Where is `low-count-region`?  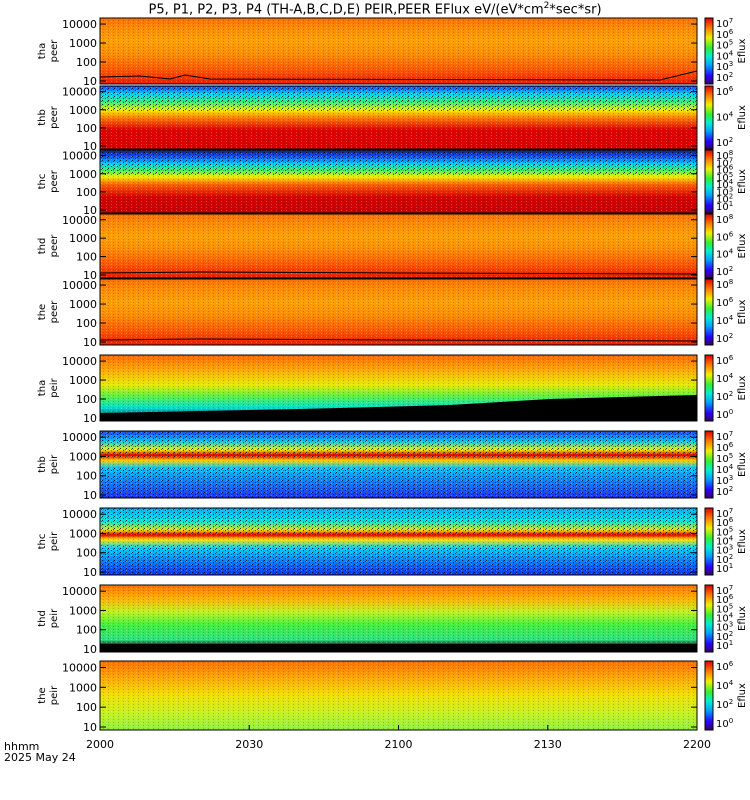
low-count-region is located at coordinates (398, 408).